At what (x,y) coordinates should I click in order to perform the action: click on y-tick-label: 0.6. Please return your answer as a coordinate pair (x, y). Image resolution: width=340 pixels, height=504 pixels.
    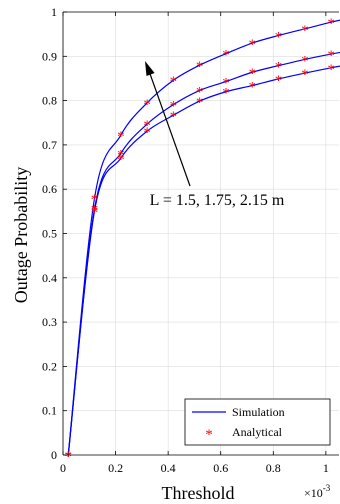
    Looking at the image, I should click on (49, 189).